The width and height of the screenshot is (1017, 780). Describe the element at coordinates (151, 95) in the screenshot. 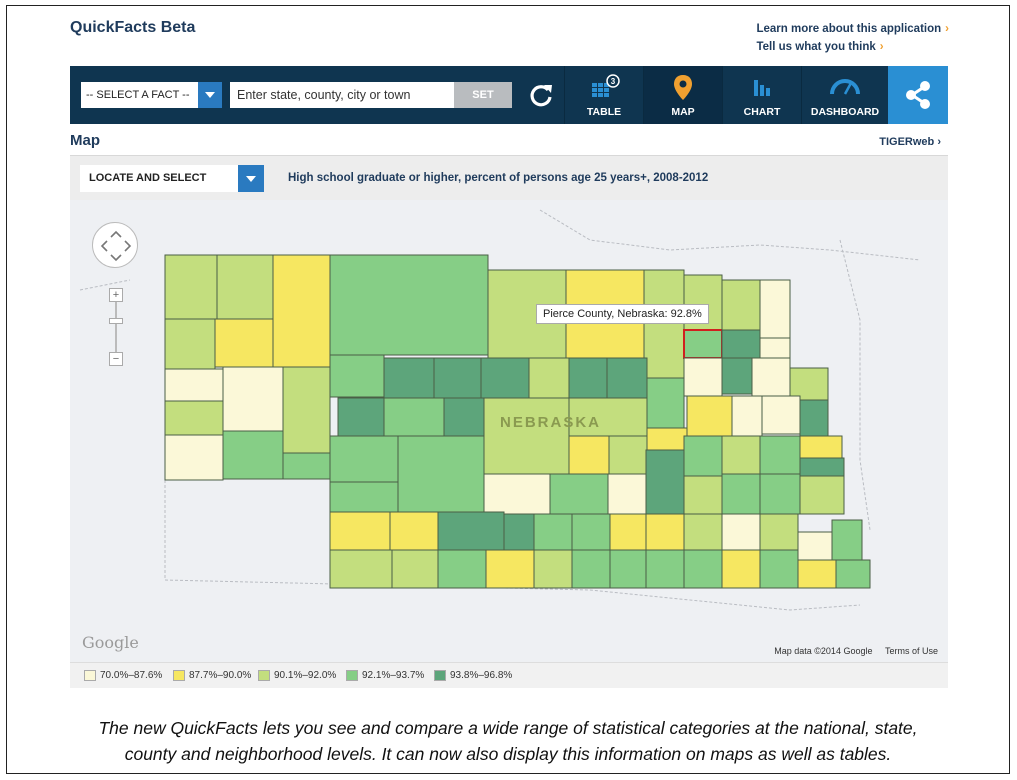

I see `select-fact-dropdown: -- SELECT A FACT --` at that location.